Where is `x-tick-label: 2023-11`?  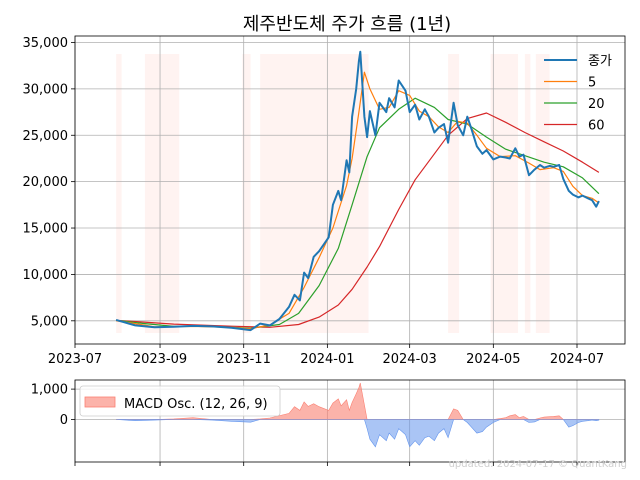
x-tick-label: 2023-11 is located at coordinates (244, 359).